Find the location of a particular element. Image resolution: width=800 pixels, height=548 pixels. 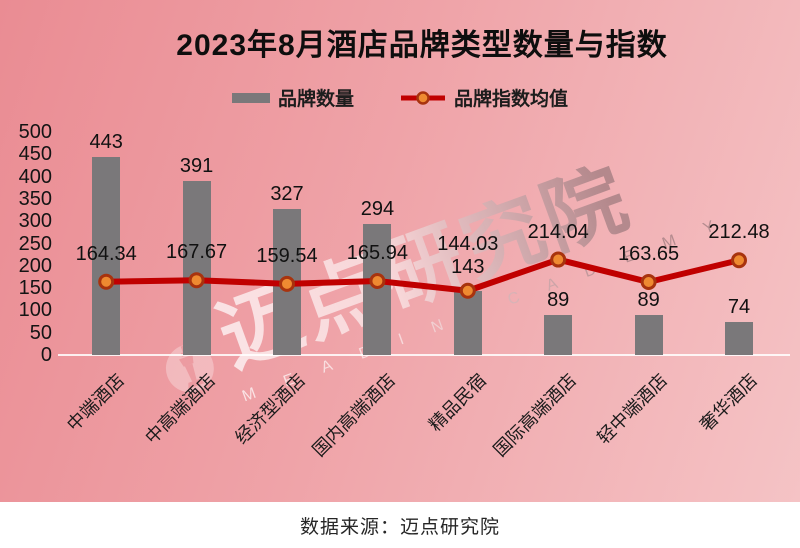

bar-轻中端酒店 is located at coordinates (648, 335).